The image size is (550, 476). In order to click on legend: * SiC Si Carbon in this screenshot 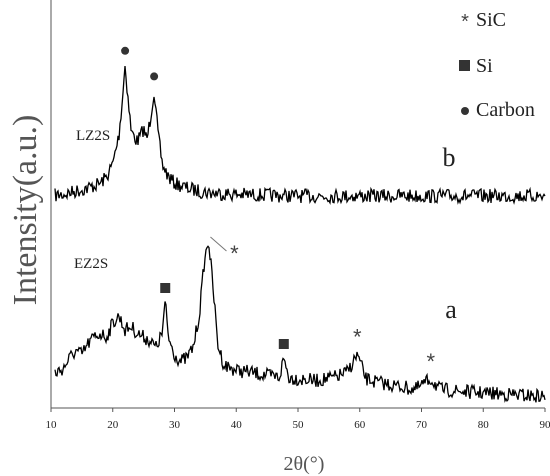, I will do `click(497, 65)`.